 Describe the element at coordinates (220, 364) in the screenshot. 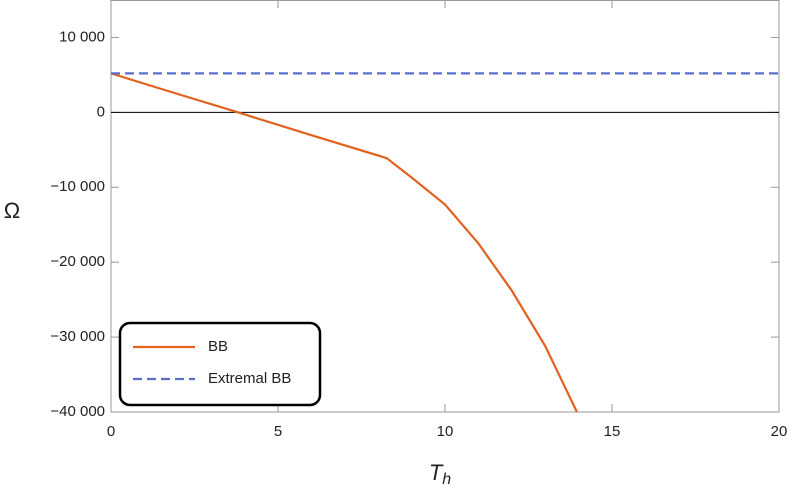

I see `legend-box` at that location.